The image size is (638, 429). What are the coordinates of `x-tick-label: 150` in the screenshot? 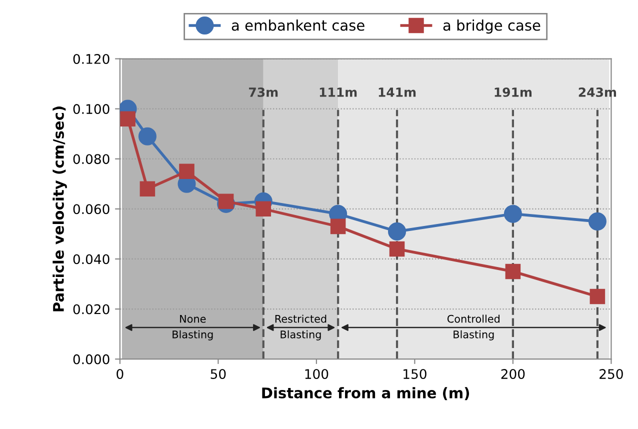 It's located at (415, 374).